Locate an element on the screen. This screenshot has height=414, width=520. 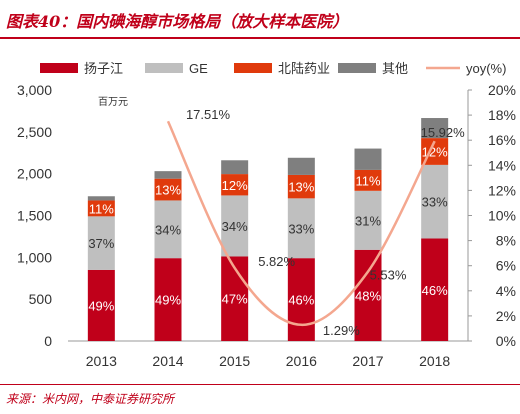
legend-label: yoy(%) is located at coordinates (486, 68).